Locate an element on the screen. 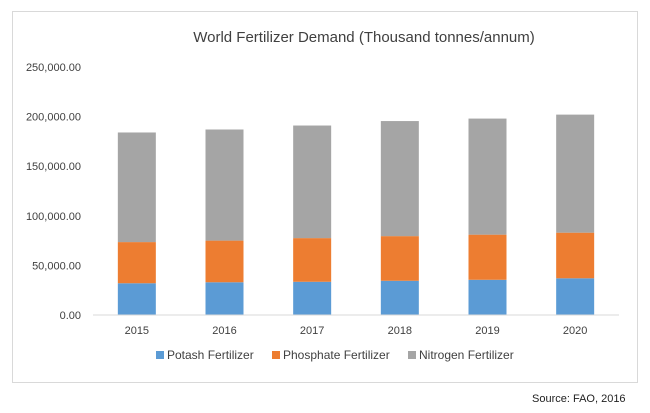  x-tick-label: 2019 is located at coordinates (487, 331).